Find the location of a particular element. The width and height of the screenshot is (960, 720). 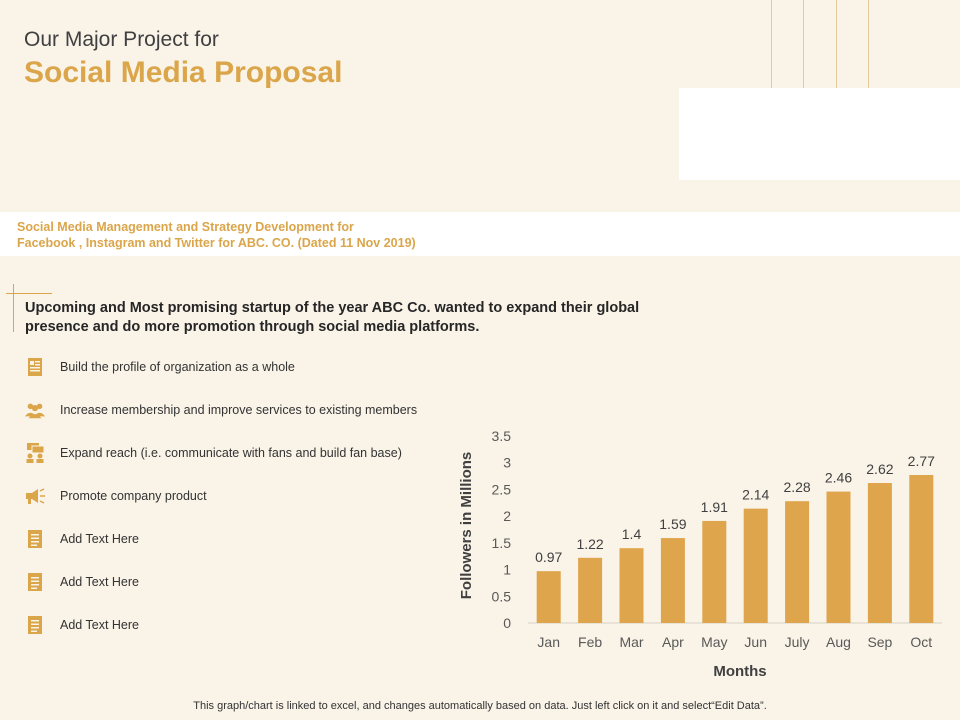

data-label: 2.62 is located at coordinates (879, 469).